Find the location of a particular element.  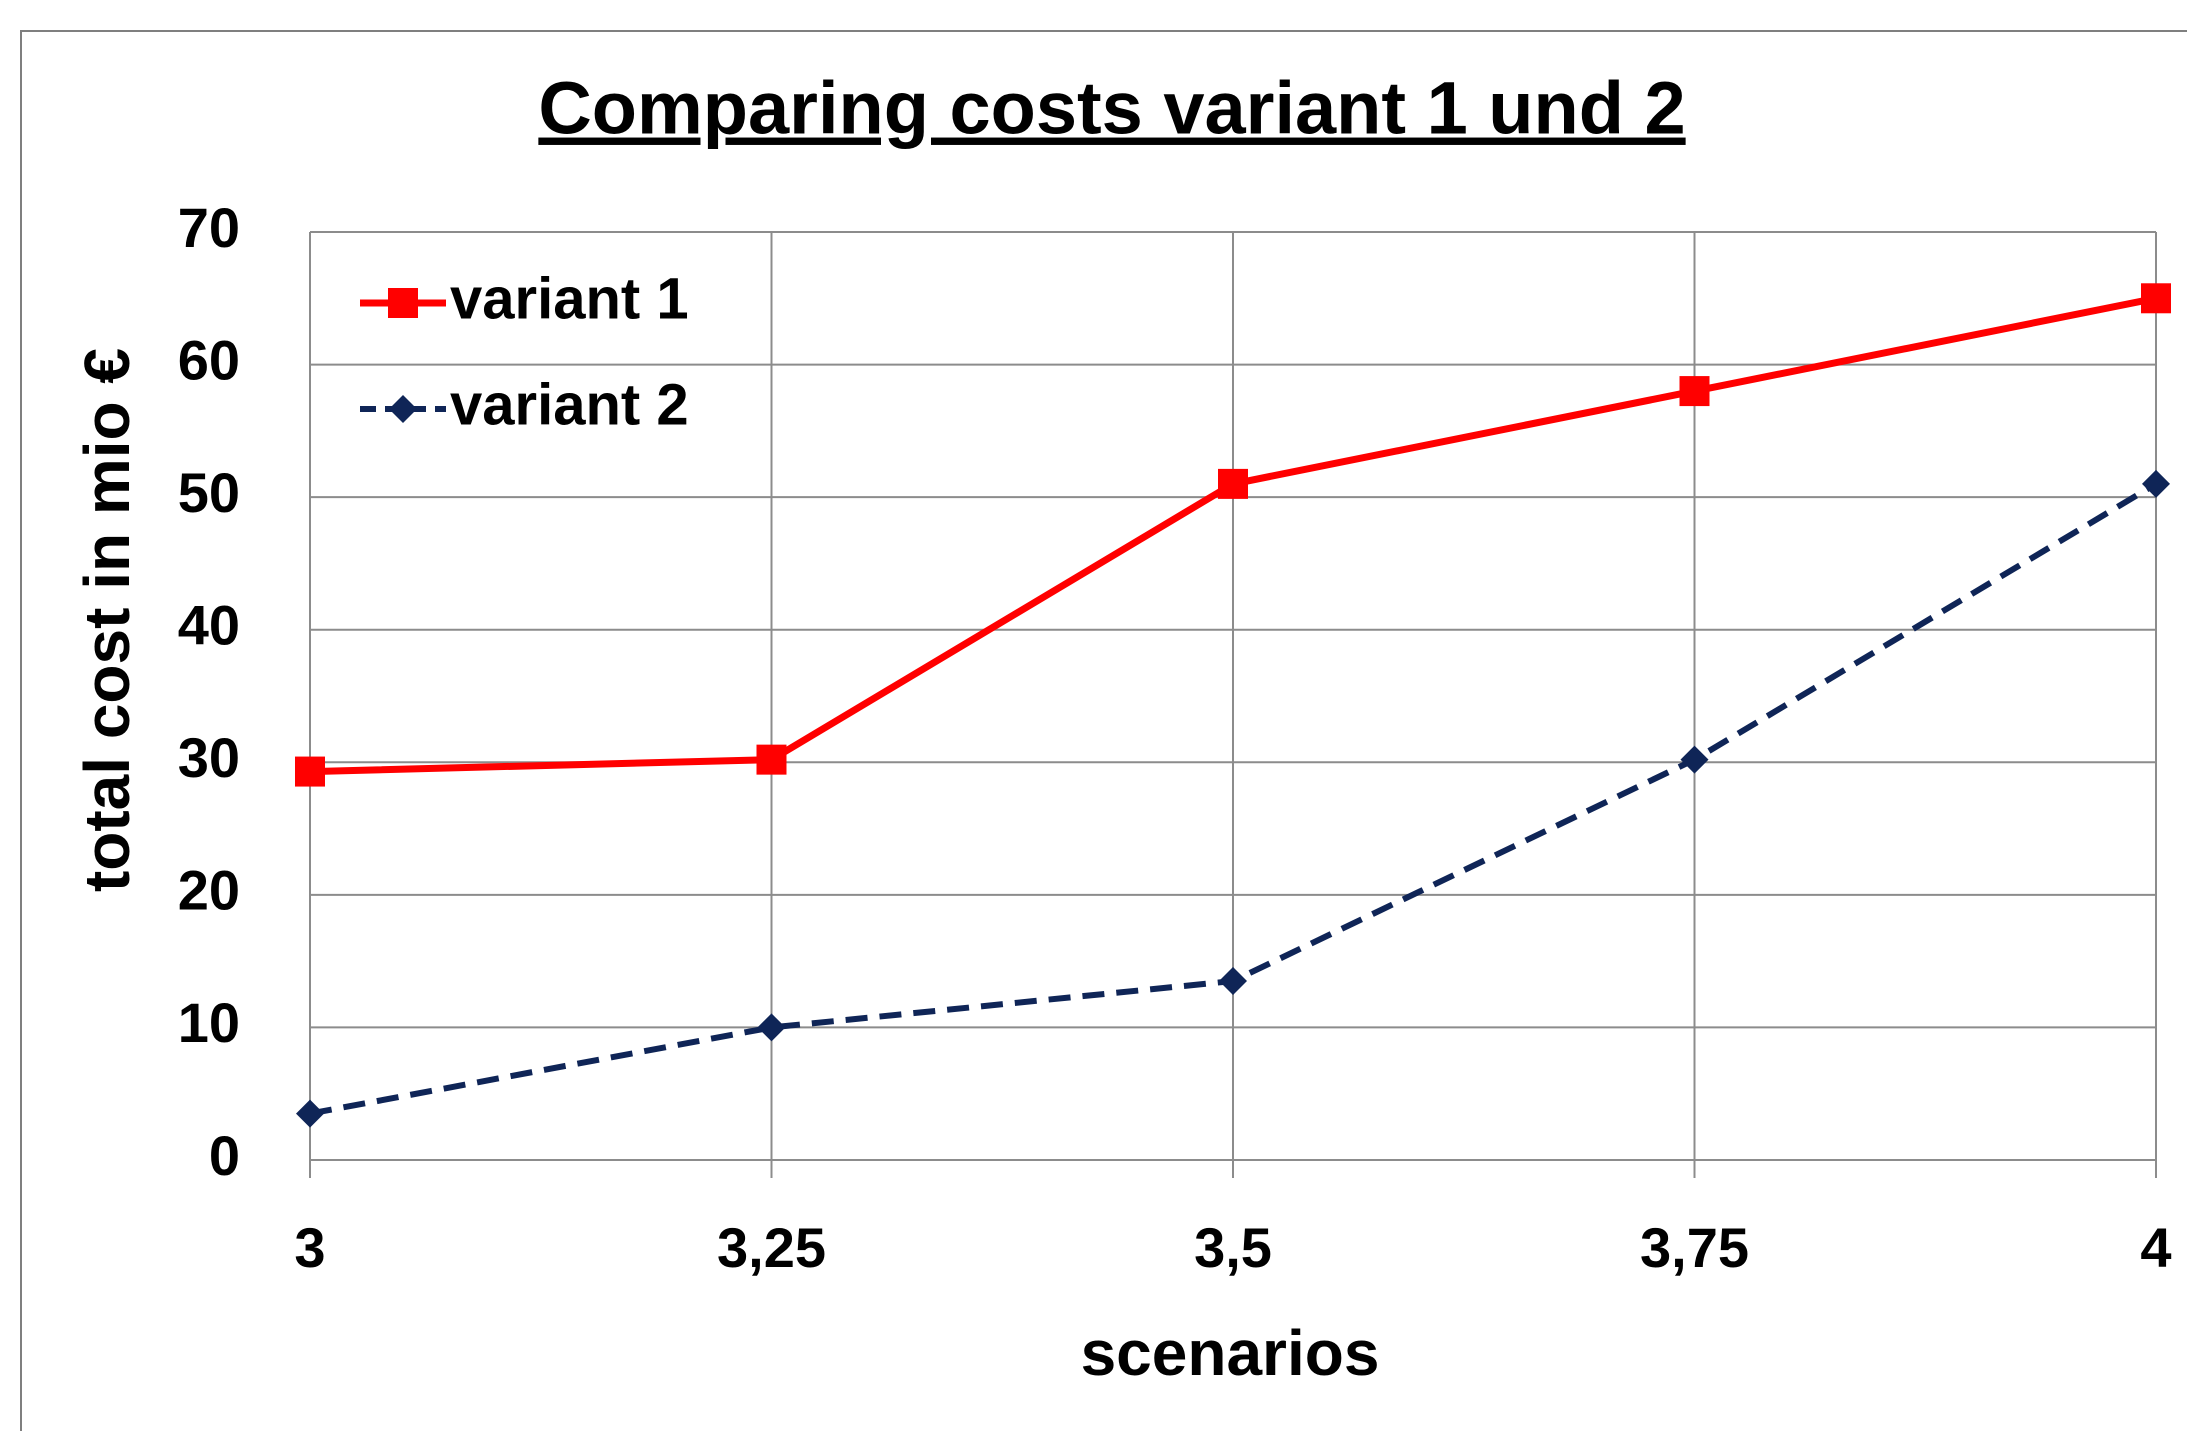

y-tick-label: 40 is located at coordinates (209, 625).